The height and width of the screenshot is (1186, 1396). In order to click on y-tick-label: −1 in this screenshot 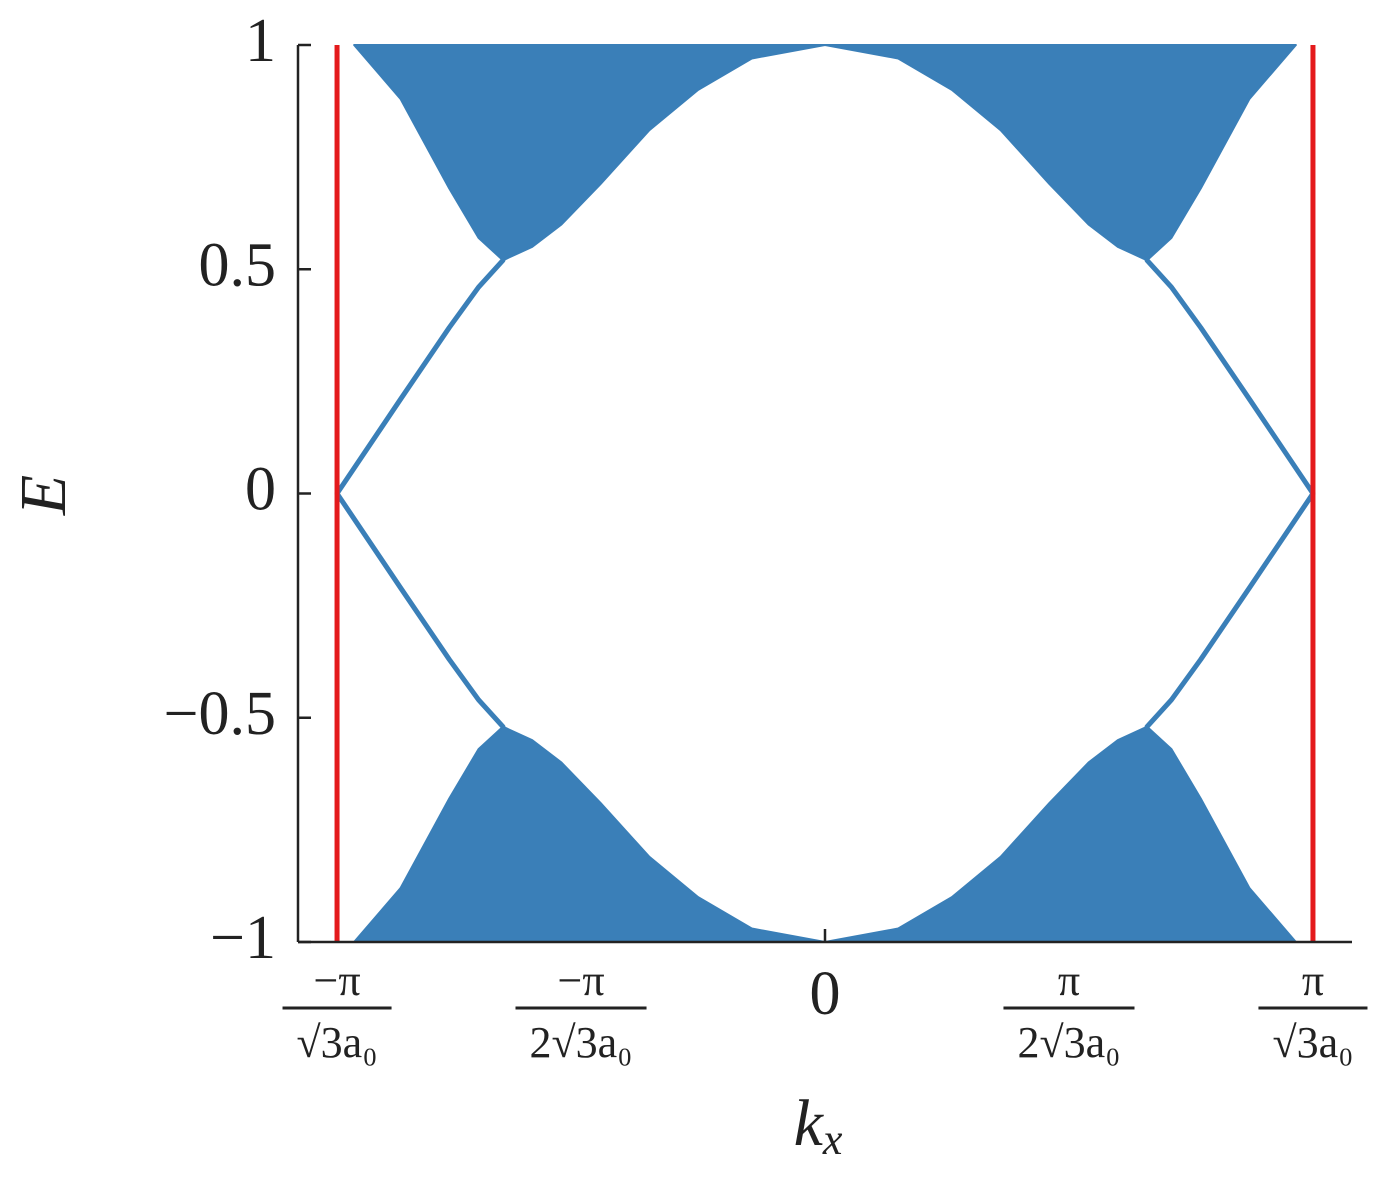, I will do `click(243, 938)`.